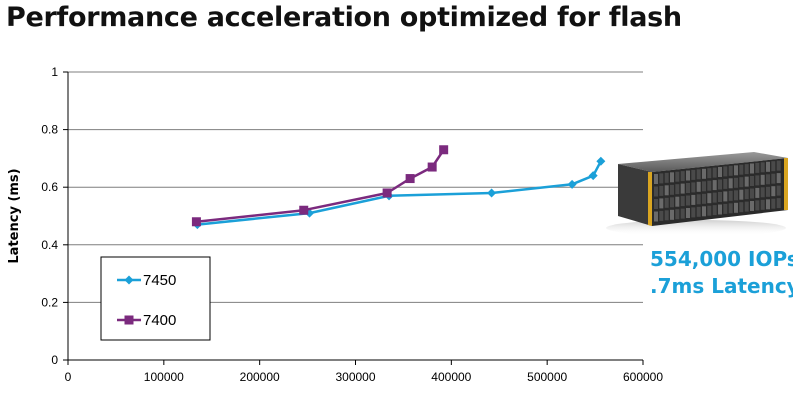  What do you see at coordinates (49, 187) in the screenshot?
I see `y-tick-label-3: 0.6` at bounding box center [49, 187].